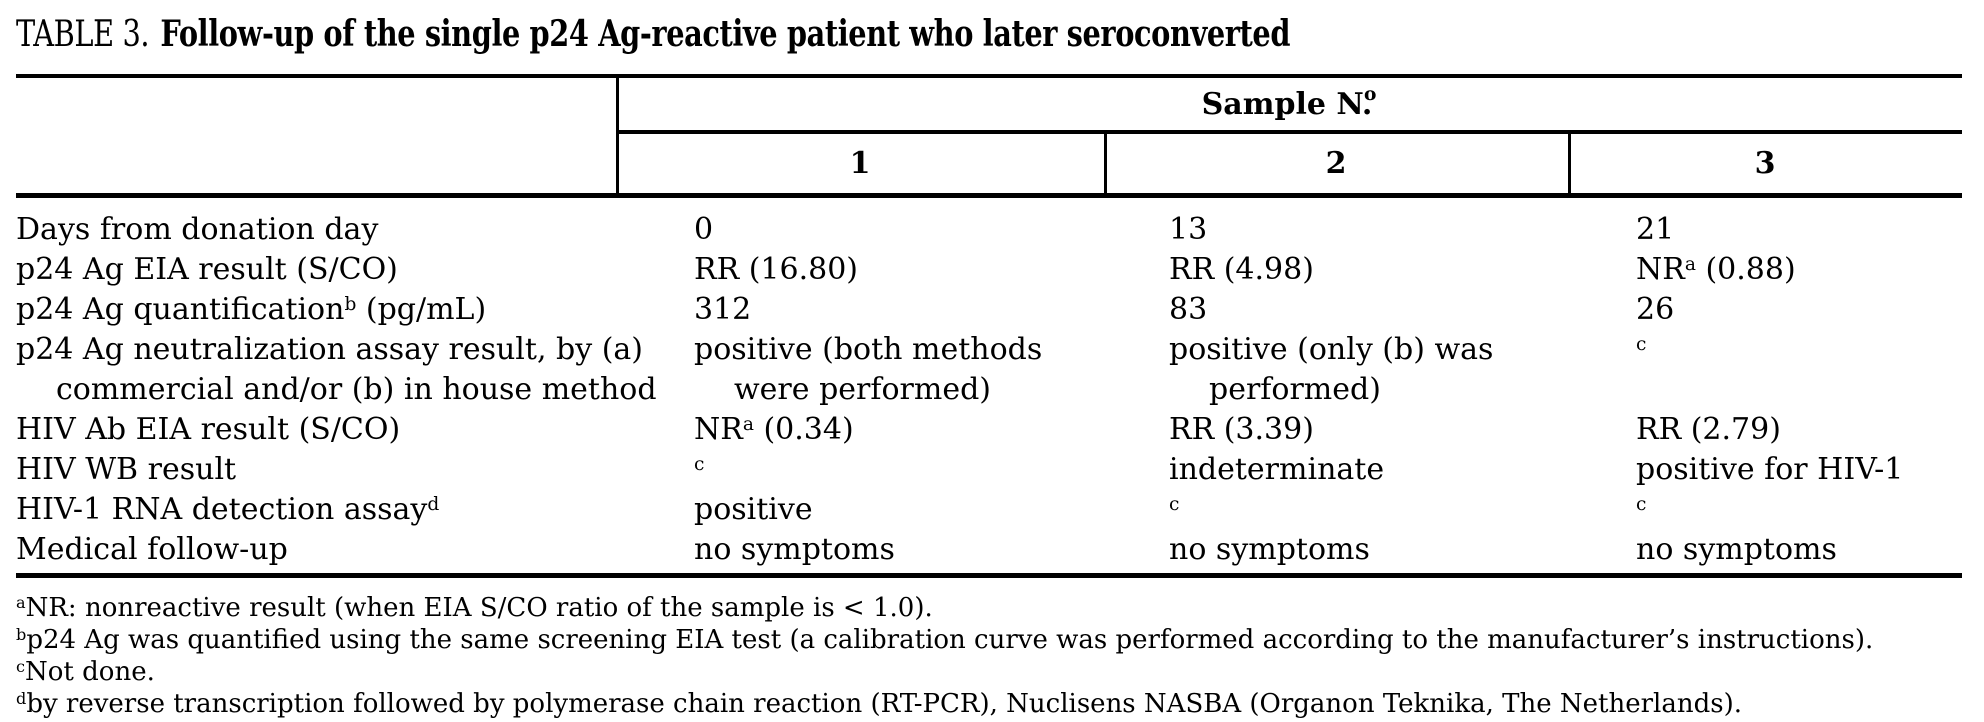 The height and width of the screenshot is (722, 1984). Describe the element at coordinates (251, 309) in the screenshot. I see `row-label-p24-quantification: p24 Ag quantificationb (pg/mL)` at that location.